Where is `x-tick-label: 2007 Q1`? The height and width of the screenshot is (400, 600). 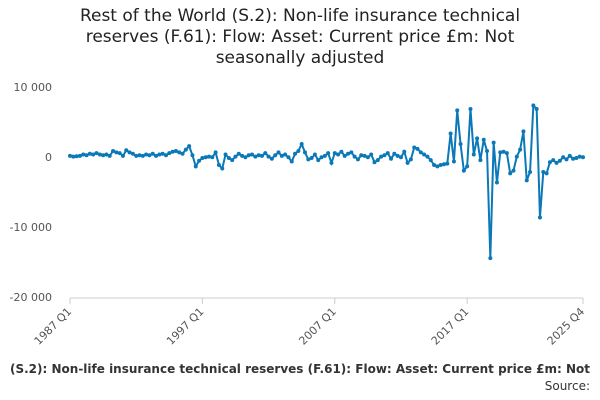 x-tick-label: 2007 Q1 is located at coordinates (317, 326).